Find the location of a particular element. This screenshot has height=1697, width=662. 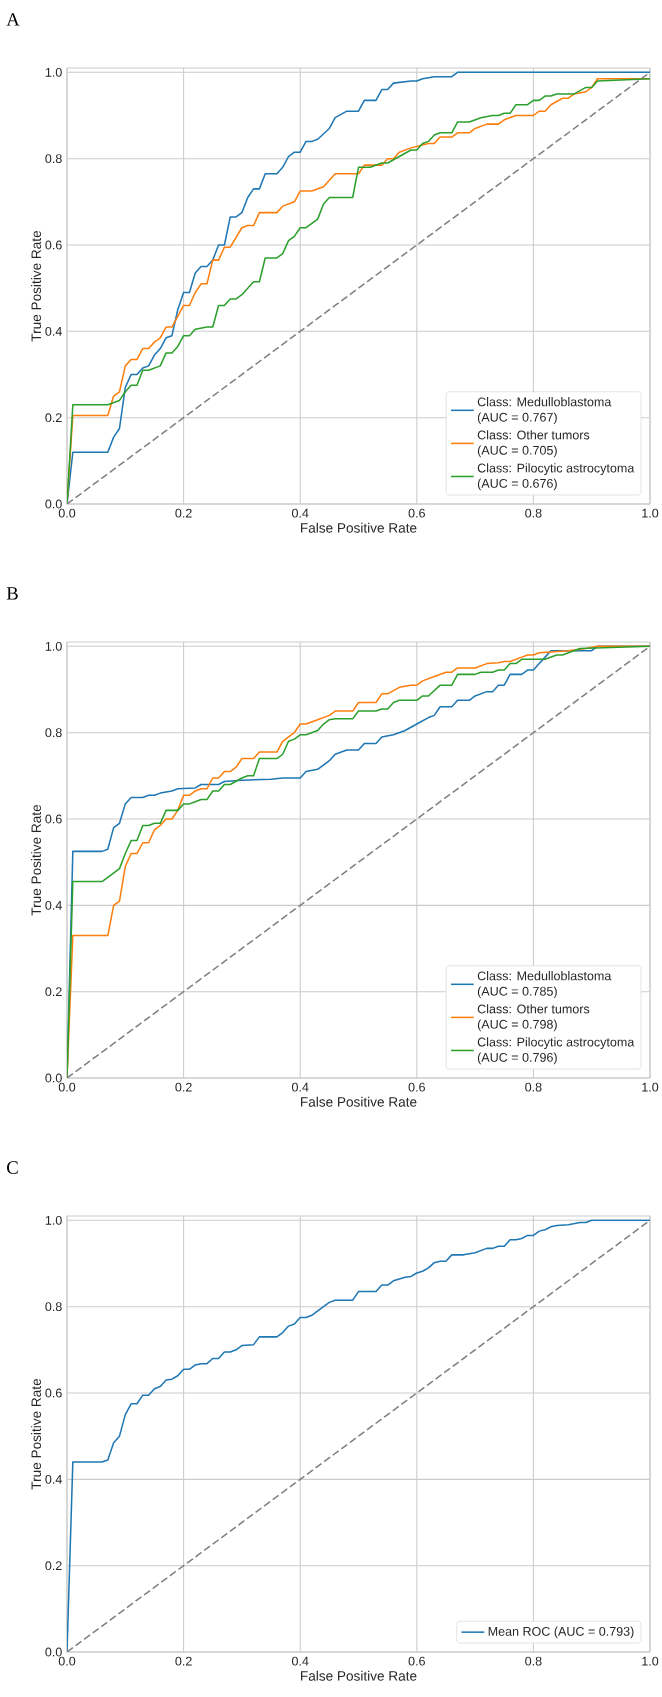

chart-title: A is located at coordinates (13, 19).